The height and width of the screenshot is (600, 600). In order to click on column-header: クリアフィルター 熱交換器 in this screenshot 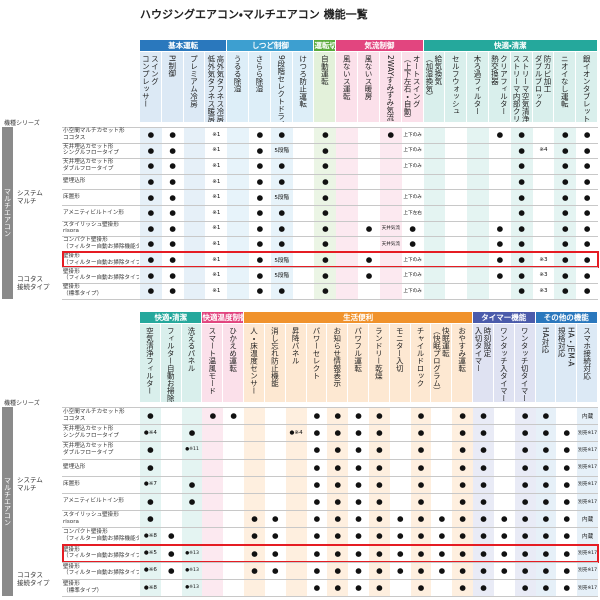, I will do `click(499, 87)`.